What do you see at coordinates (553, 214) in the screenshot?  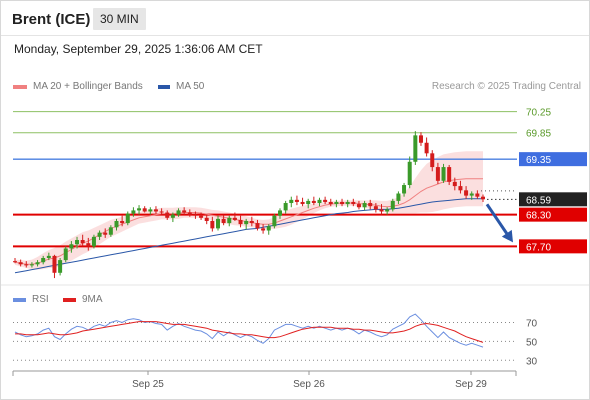 I see `level-tag-68.30` at bounding box center [553, 214].